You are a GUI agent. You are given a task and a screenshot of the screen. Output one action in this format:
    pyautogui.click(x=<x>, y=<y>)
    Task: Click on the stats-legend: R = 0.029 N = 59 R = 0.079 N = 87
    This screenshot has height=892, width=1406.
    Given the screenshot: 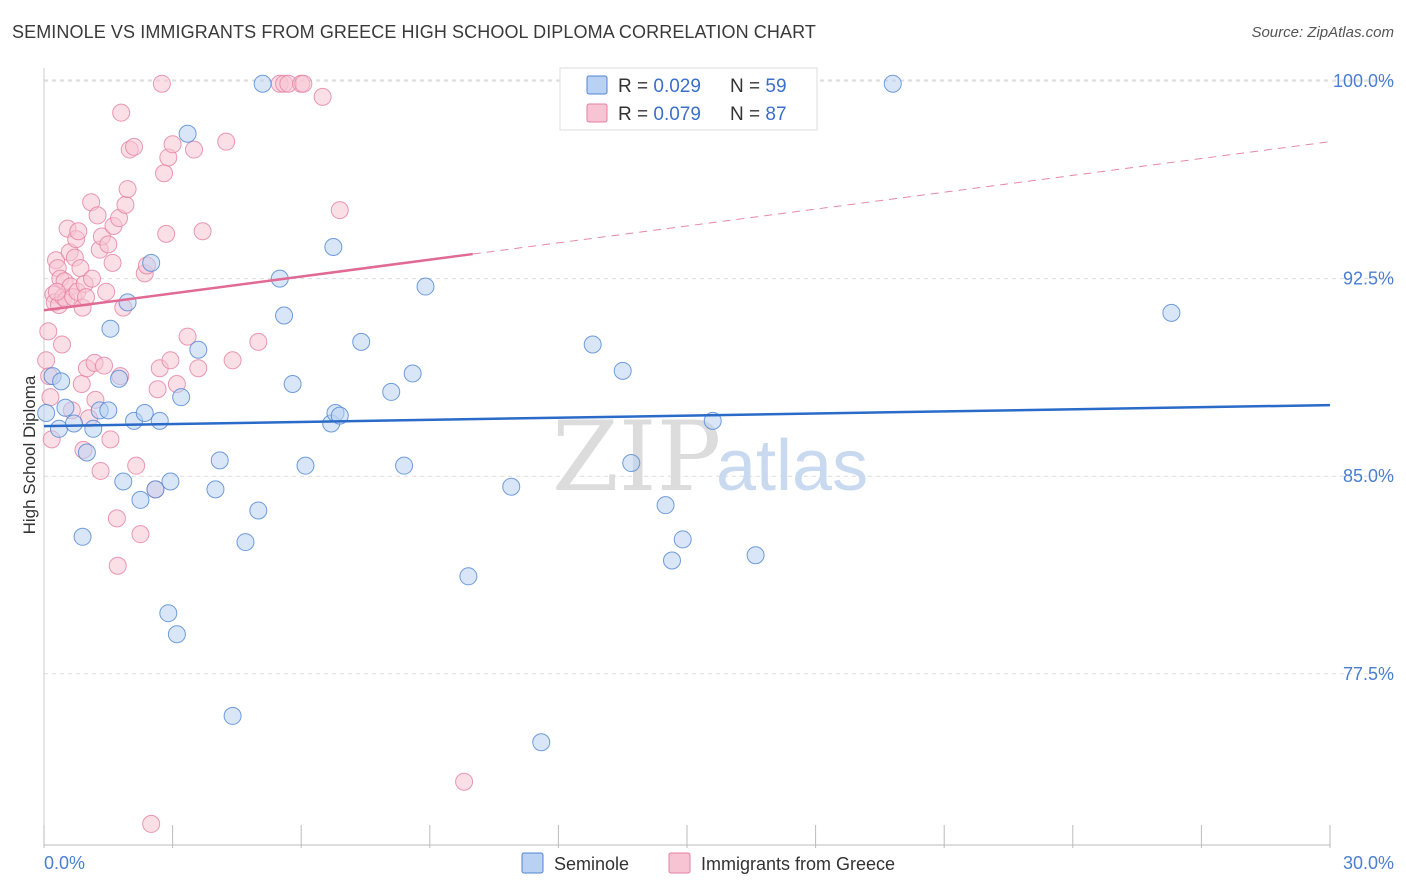 What is the action you would take?
    pyautogui.click(x=688, y=99)
    